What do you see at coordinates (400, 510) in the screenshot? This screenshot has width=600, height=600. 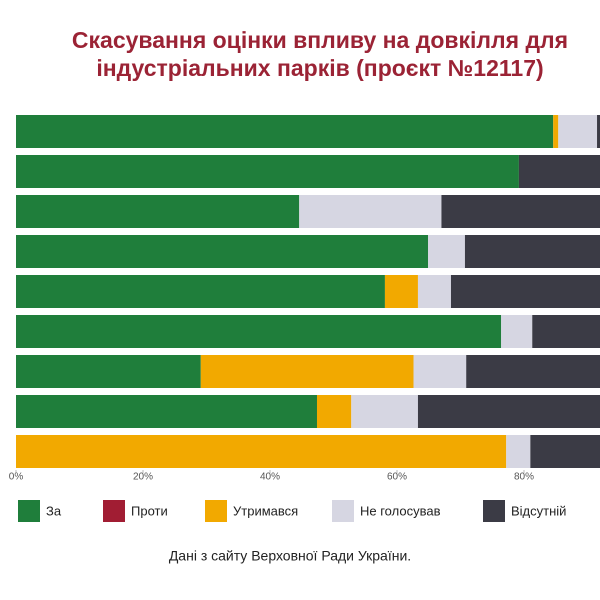 I see `legend-label: Не голосував` at bounding box center [400, 510].